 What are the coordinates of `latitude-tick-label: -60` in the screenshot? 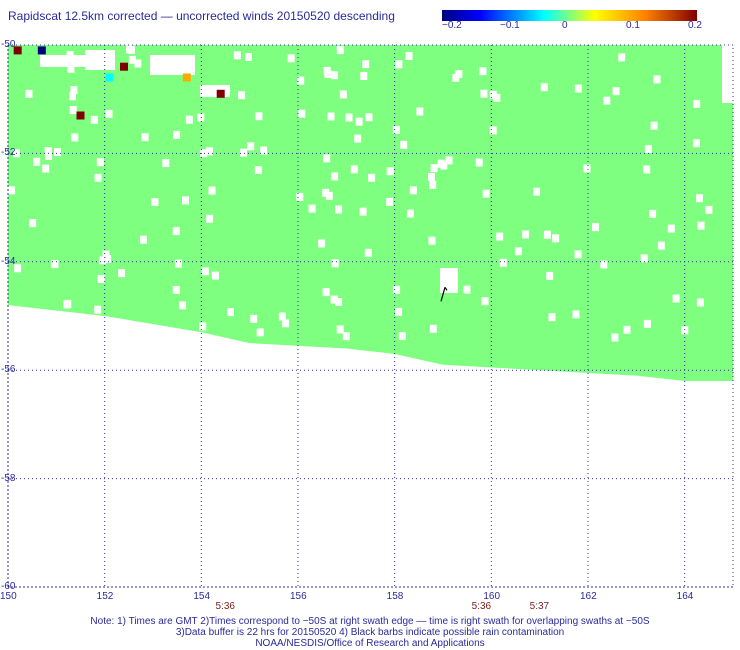 It's located at (8, 586).